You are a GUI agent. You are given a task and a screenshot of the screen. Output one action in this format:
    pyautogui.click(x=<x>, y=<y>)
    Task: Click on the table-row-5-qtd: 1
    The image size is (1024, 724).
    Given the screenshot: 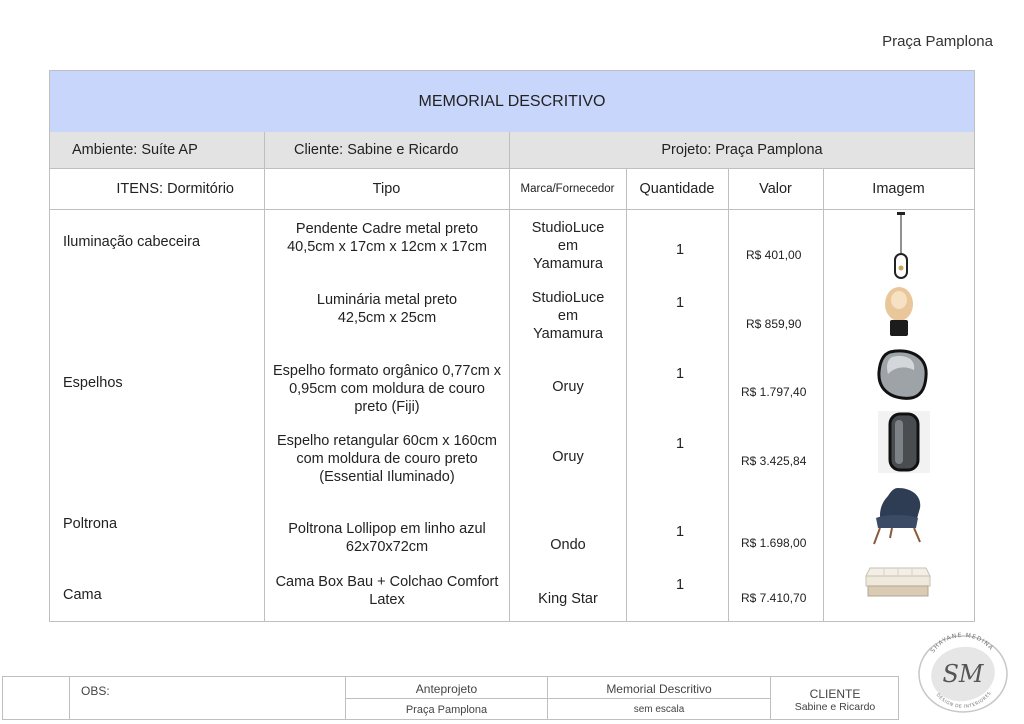 What is the action you would take?
    pyautogui.click(x=680, y=532)
    